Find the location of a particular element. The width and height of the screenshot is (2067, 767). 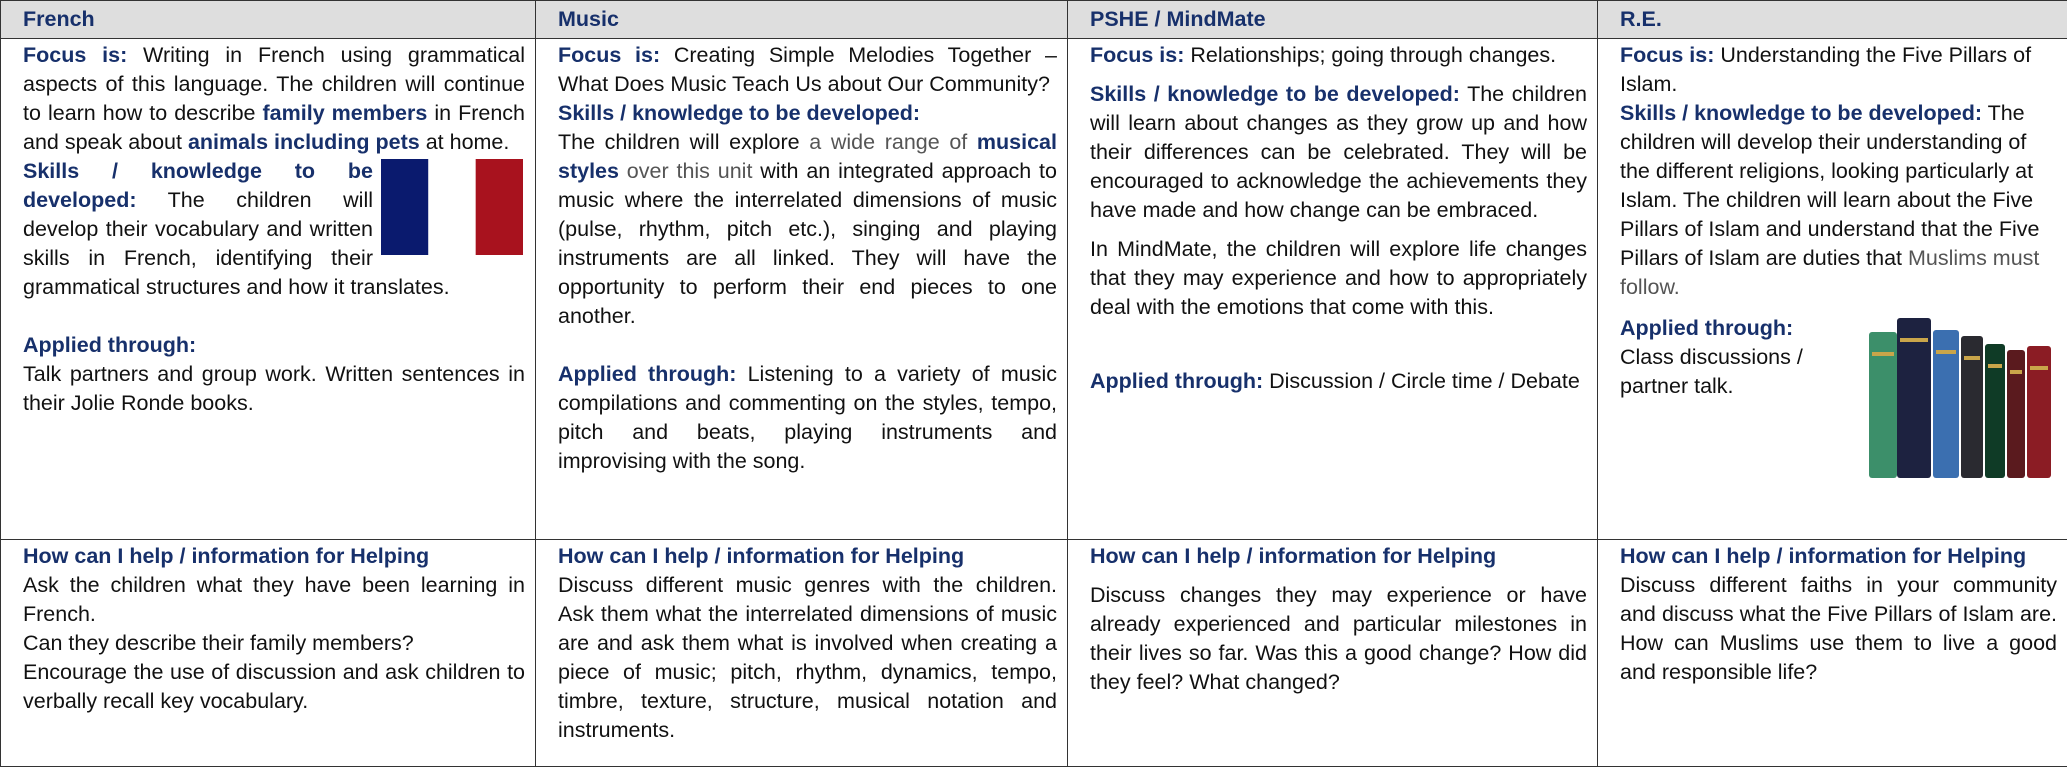

text is located at coordinates (972, 142).